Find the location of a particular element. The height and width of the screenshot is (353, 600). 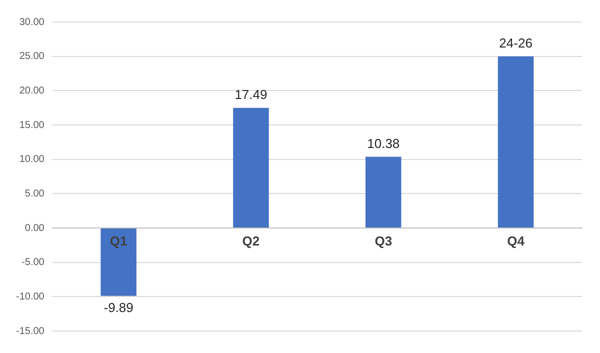

y-tick-label: -10.00 is located at coordinates (30, 296).